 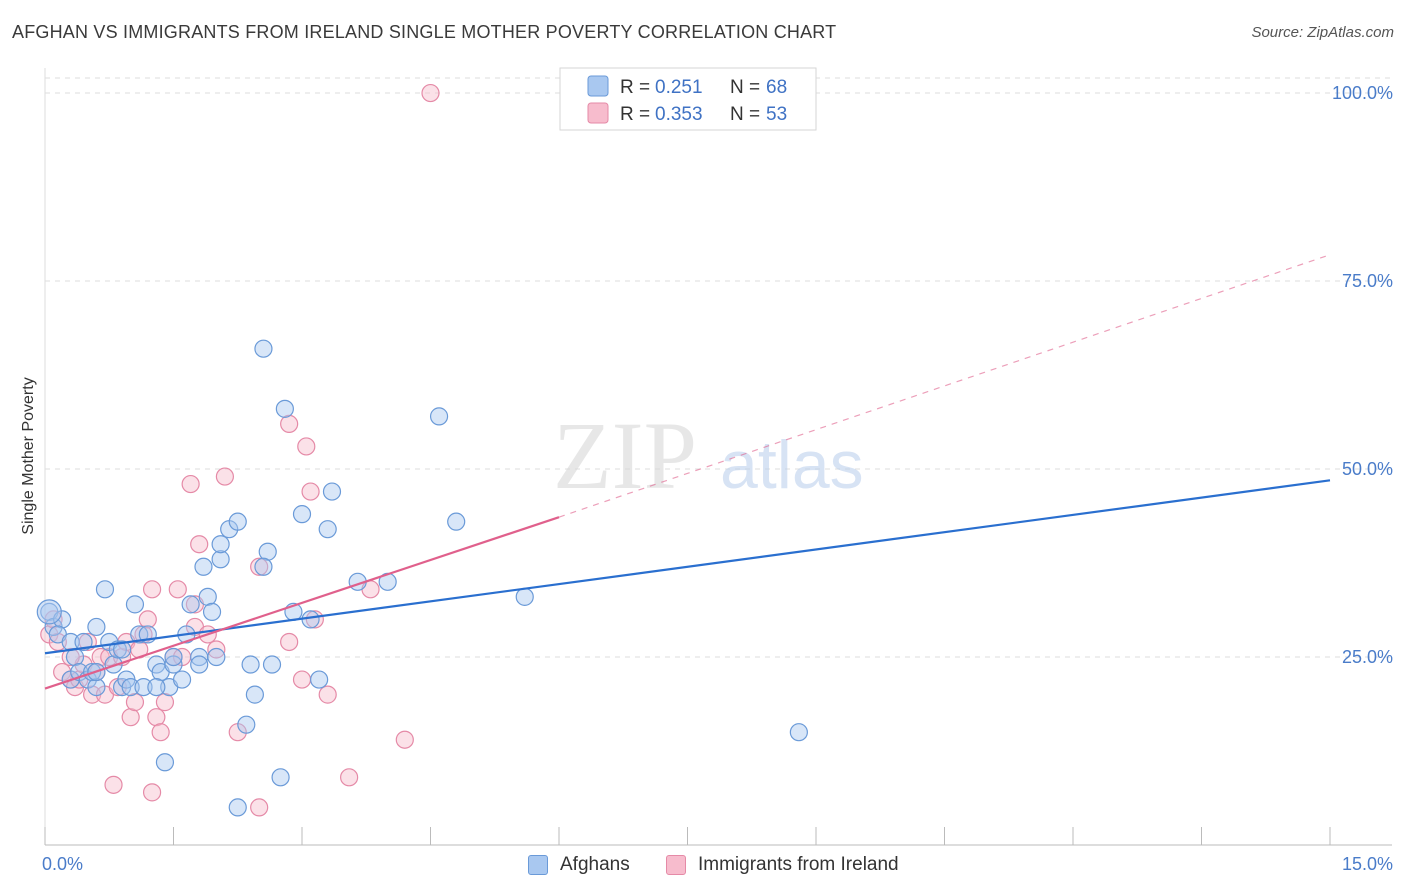 I want to click on bottom-legend-ireland: Immigrants from Ireland, so click(x=782, y=865).